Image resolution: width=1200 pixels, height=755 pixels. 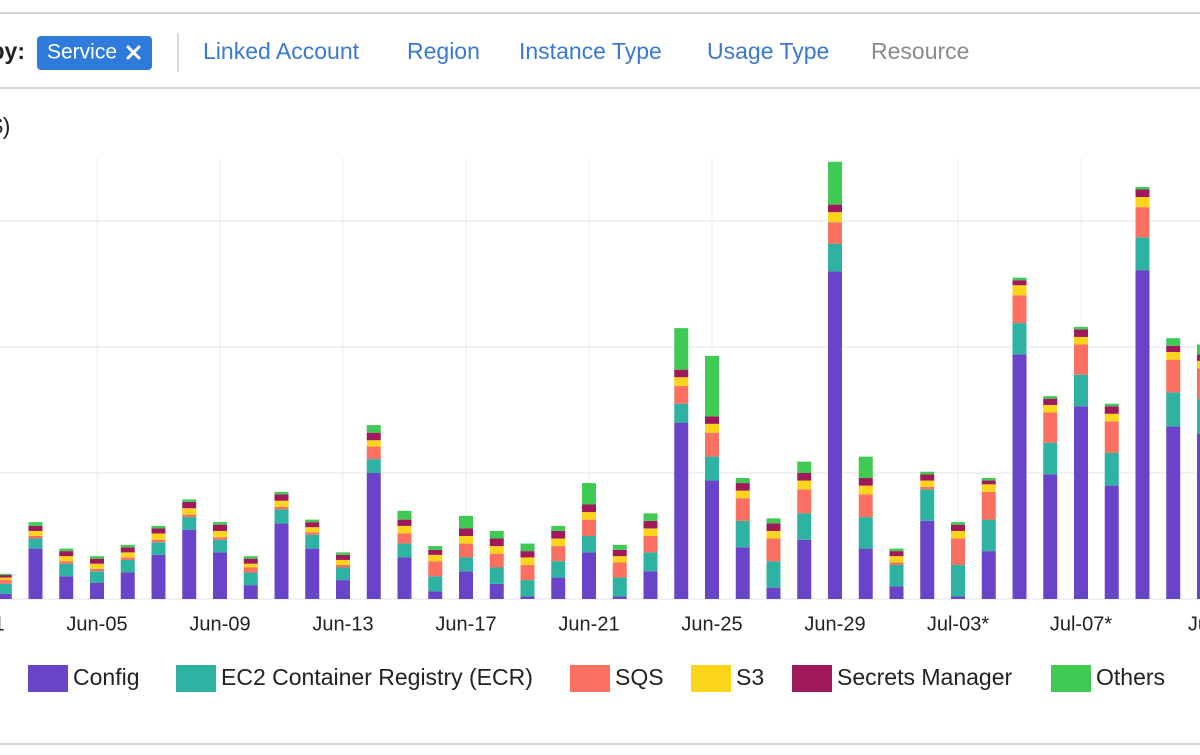 What do you see at coordinates (281, 51) in the screenshot?
I see `group-option: Linked Account` at bounding box center [281, 51].